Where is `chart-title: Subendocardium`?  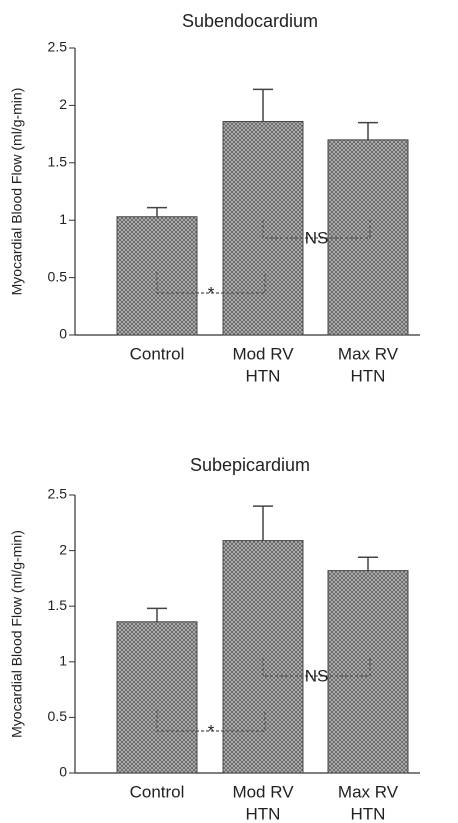
chart-title: Subendocardium is located at coordinates (250, 21).